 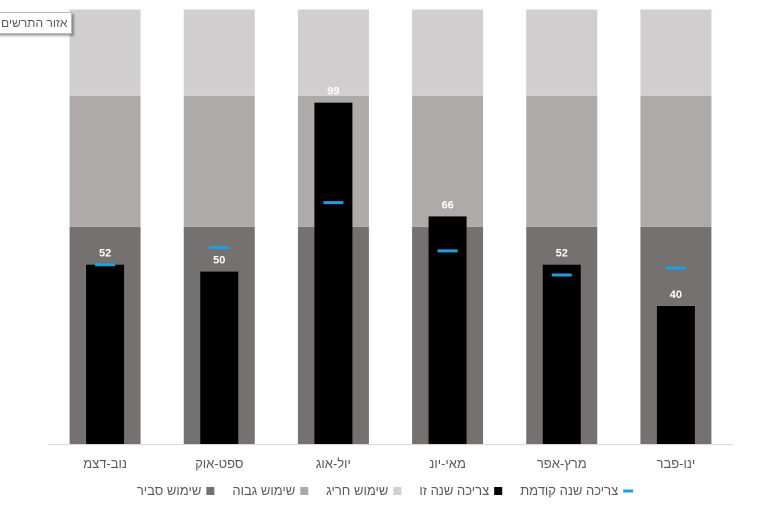 What do you see at coordinates (562, 463) in the screenshot?
I see `x-tick-label-4: מרץ-אפר` at bounding box center [562, 463].